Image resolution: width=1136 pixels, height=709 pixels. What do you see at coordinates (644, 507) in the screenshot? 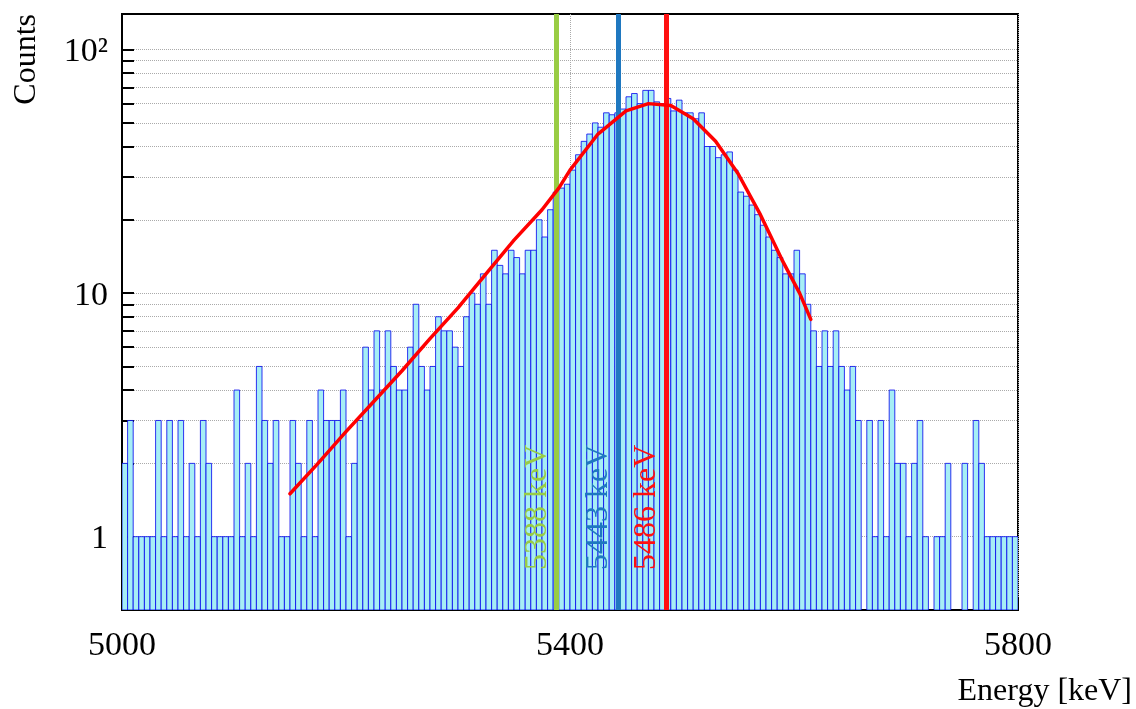
I see `ref-line-label: 5486 keV` at bounding box center [644, 507].